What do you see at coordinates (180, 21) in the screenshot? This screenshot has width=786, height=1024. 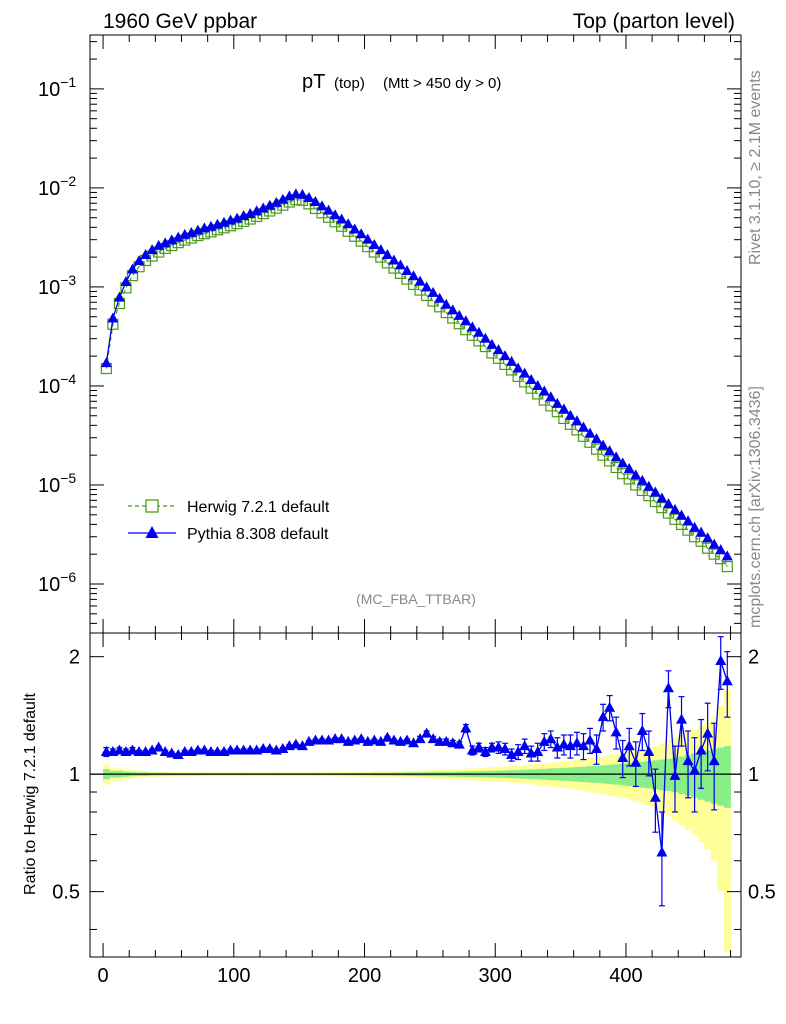 I see `header-left: 1960 GeV ppbar` at bounding box center [180, 21].